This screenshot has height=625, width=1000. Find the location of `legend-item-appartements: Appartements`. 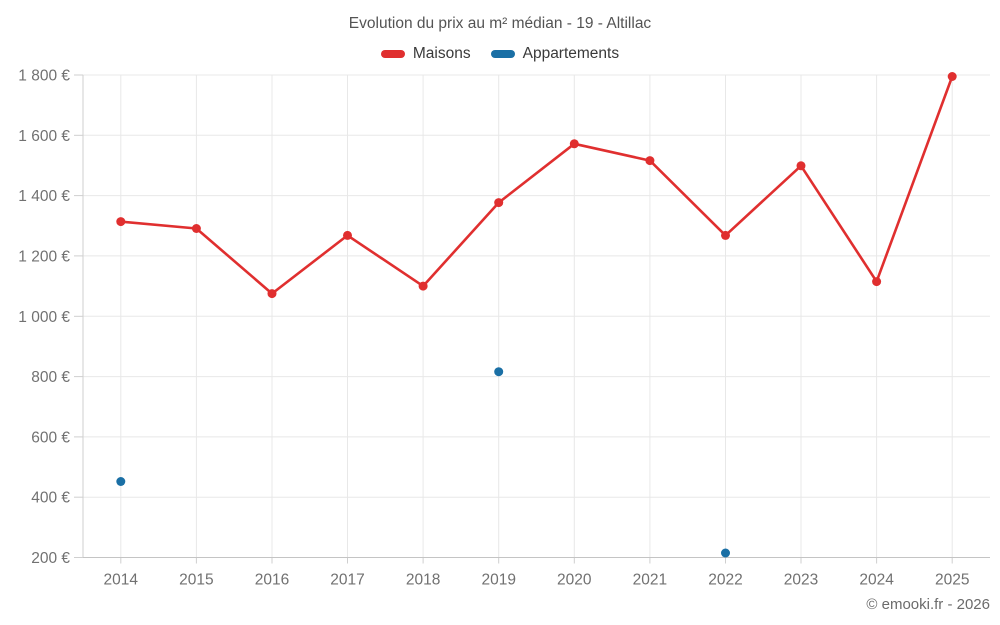

legend-item-appartements: Appartements is located at coordinates (555, 54).